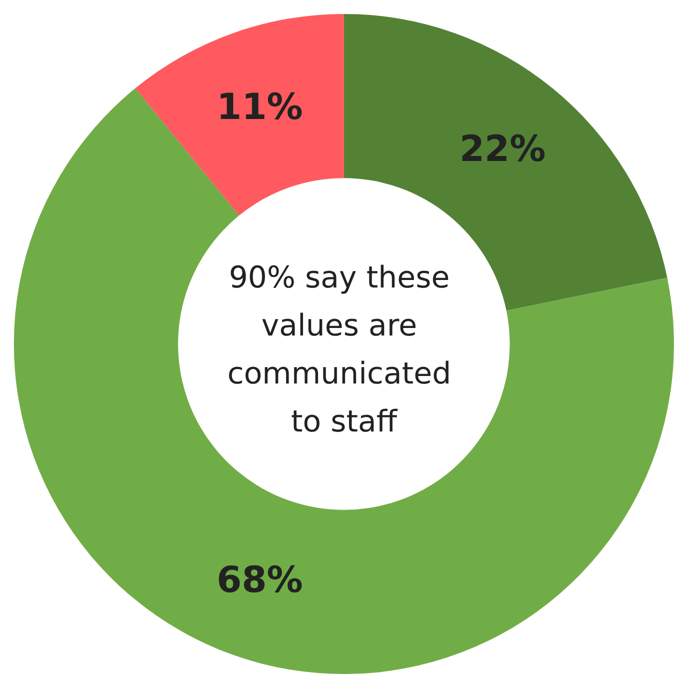 This screenshot has width=677, height=688. Describe the element at coordinates (259, 107) in the screenshot. I see `data-label: 11%` at that location.